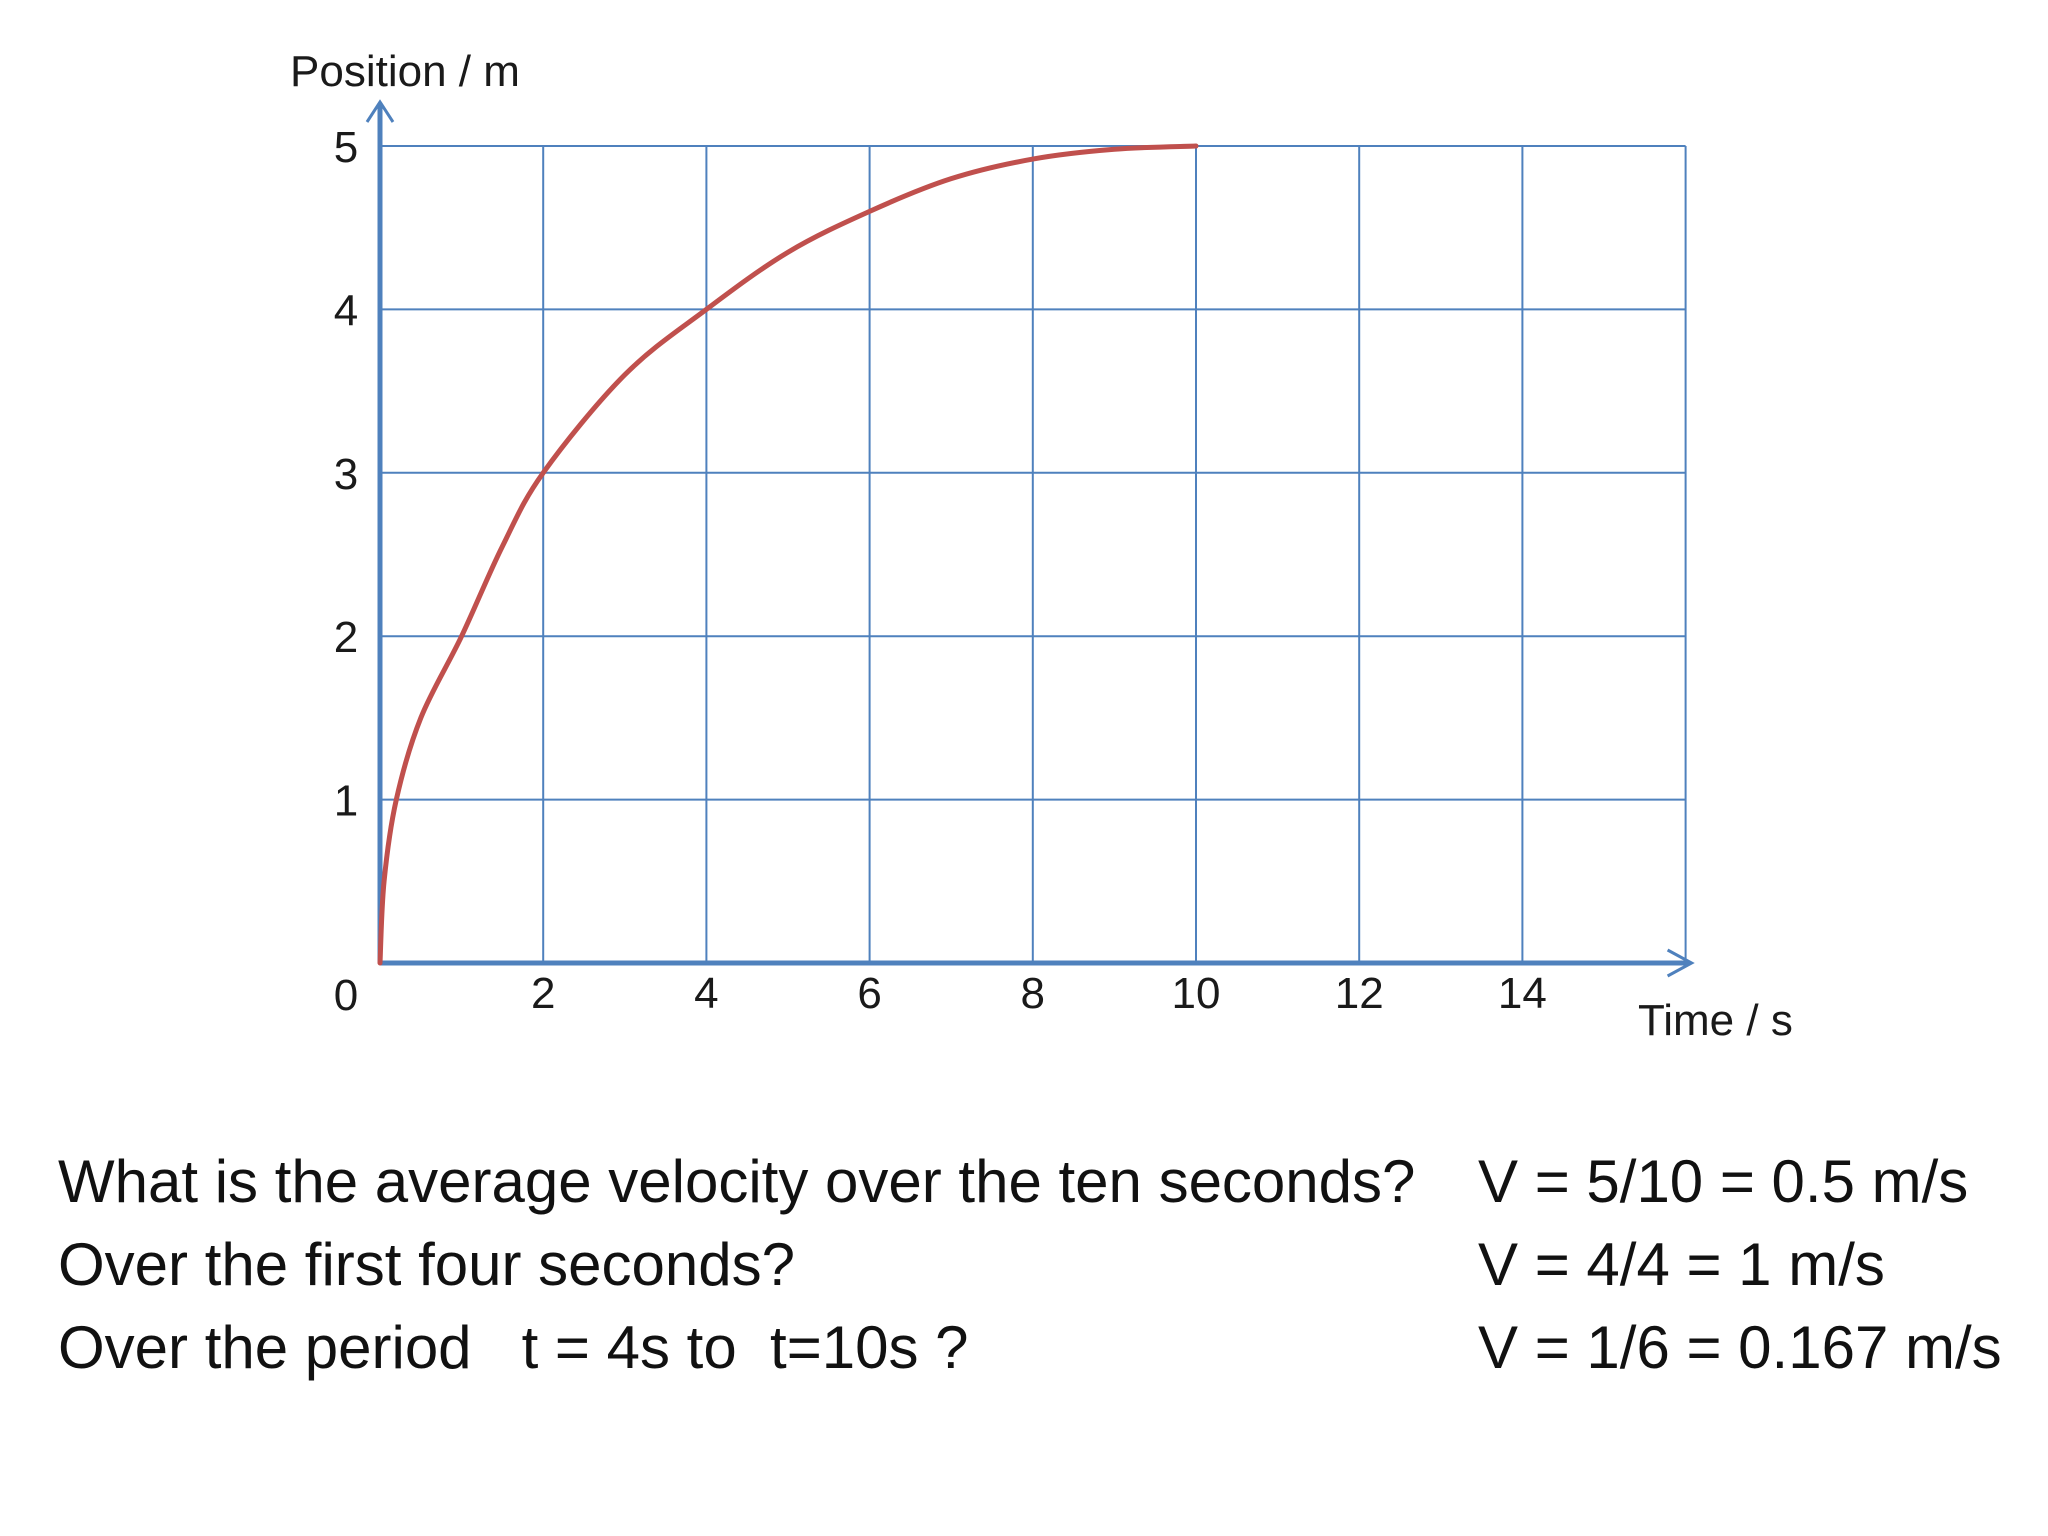 The height and width of the screenshot is (1536, 2048). I want to click on y-tick-label: 5, so click(346, 147).